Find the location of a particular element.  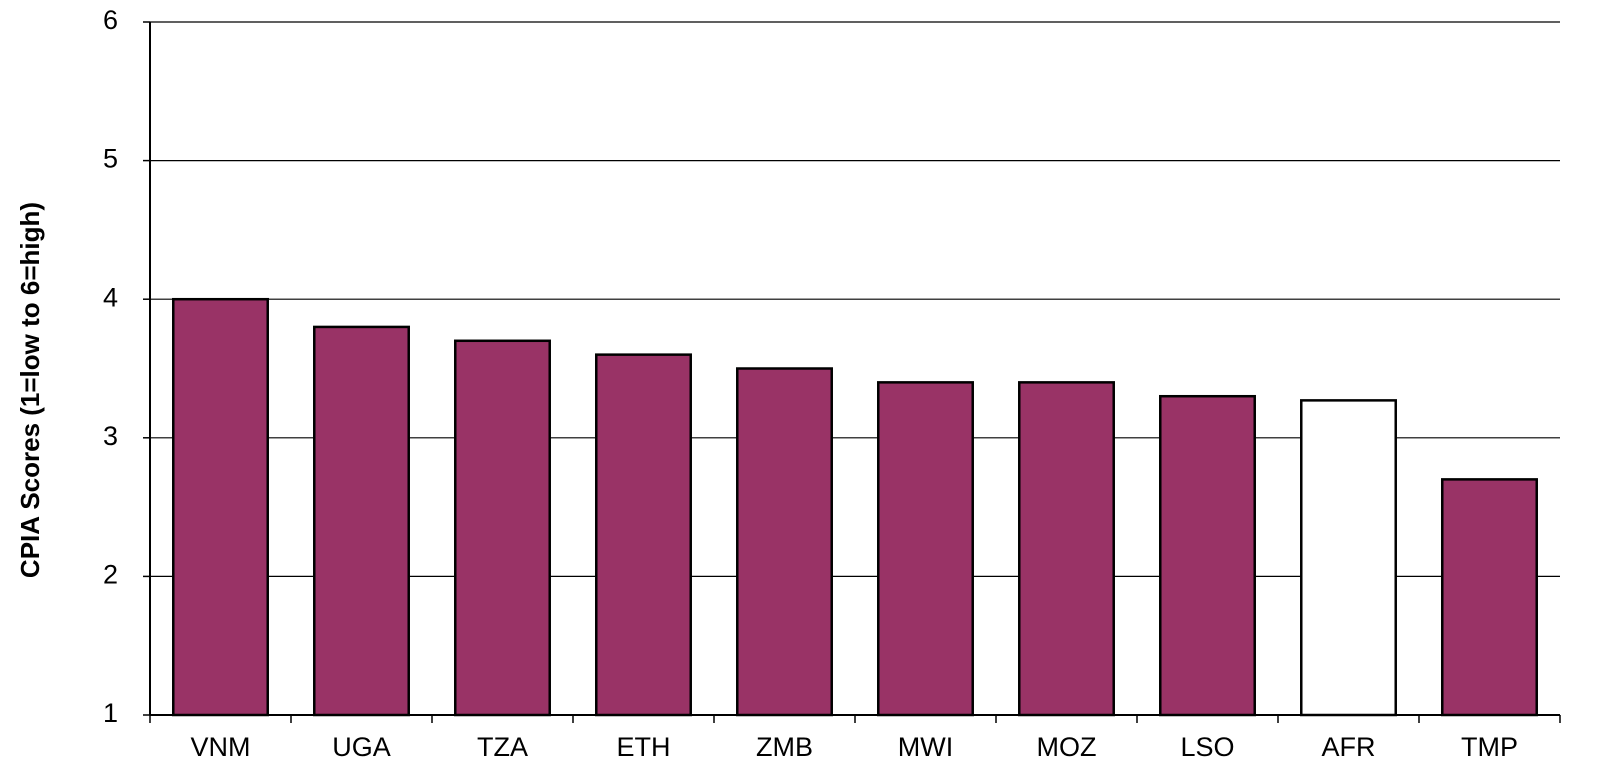

x-tick-label: ETH is located at coordinates (644, 747).